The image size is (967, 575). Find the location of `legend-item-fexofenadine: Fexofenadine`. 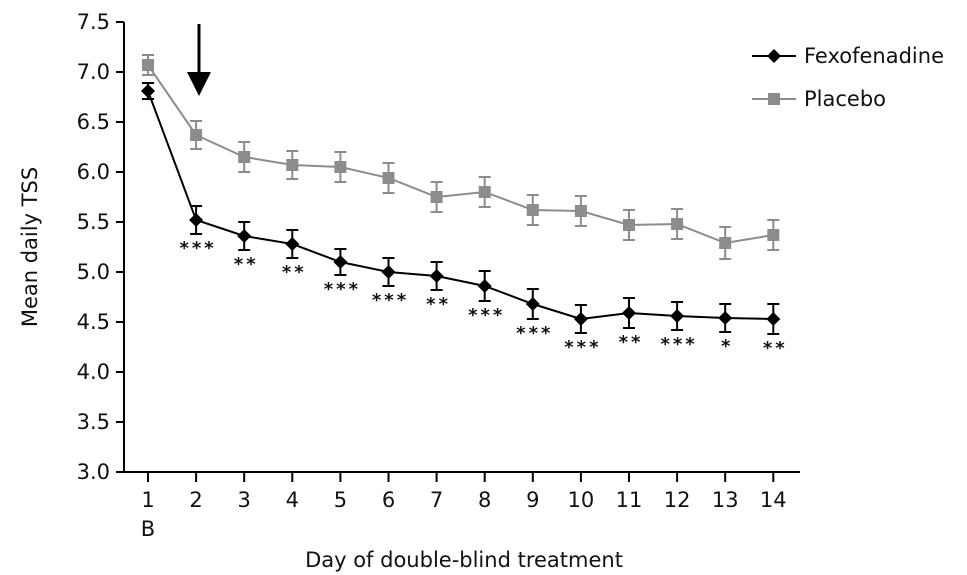

legend-item-fexofenadine: Fexofenadine is located at coordinates (848, 56).